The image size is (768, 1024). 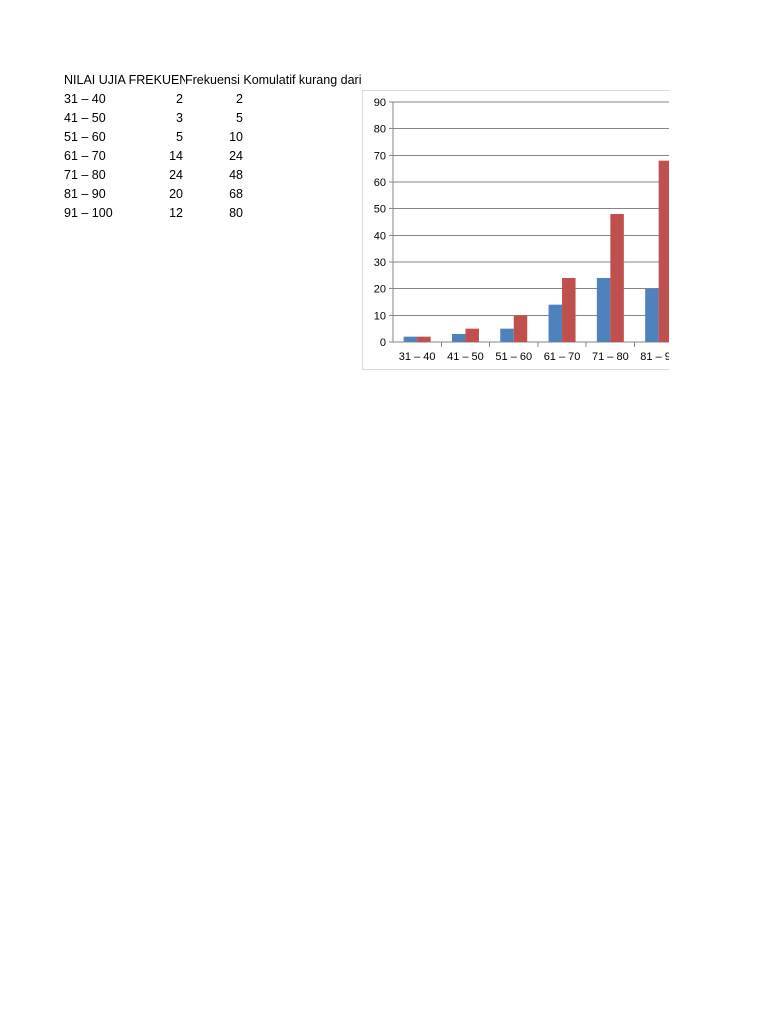 What do you see at coordinates (273, 80) in the screenshot?
I see `header-frekuensi-komulatif: Frekuensi Komulatif kurang dari` at bounding box center [273, 80].